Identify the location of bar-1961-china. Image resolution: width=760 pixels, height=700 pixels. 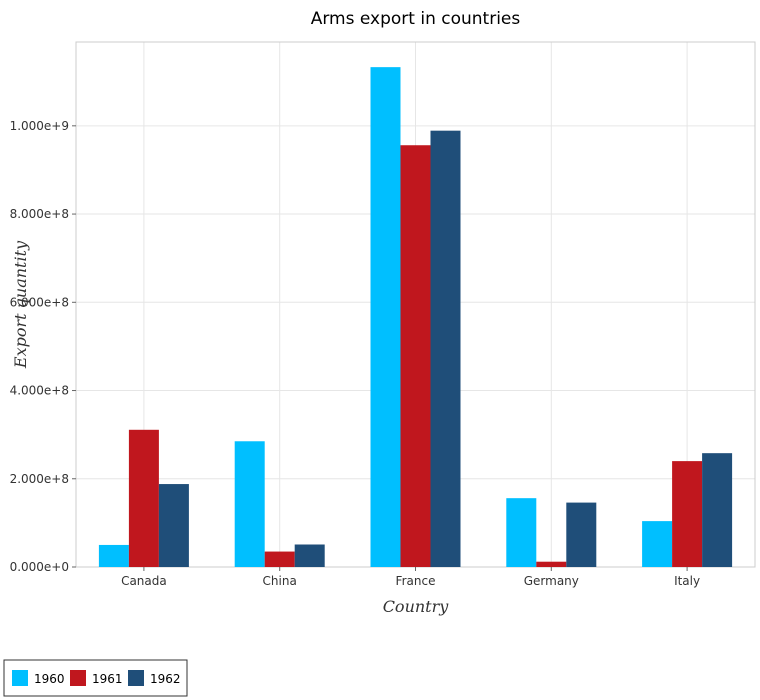
(279, 559).